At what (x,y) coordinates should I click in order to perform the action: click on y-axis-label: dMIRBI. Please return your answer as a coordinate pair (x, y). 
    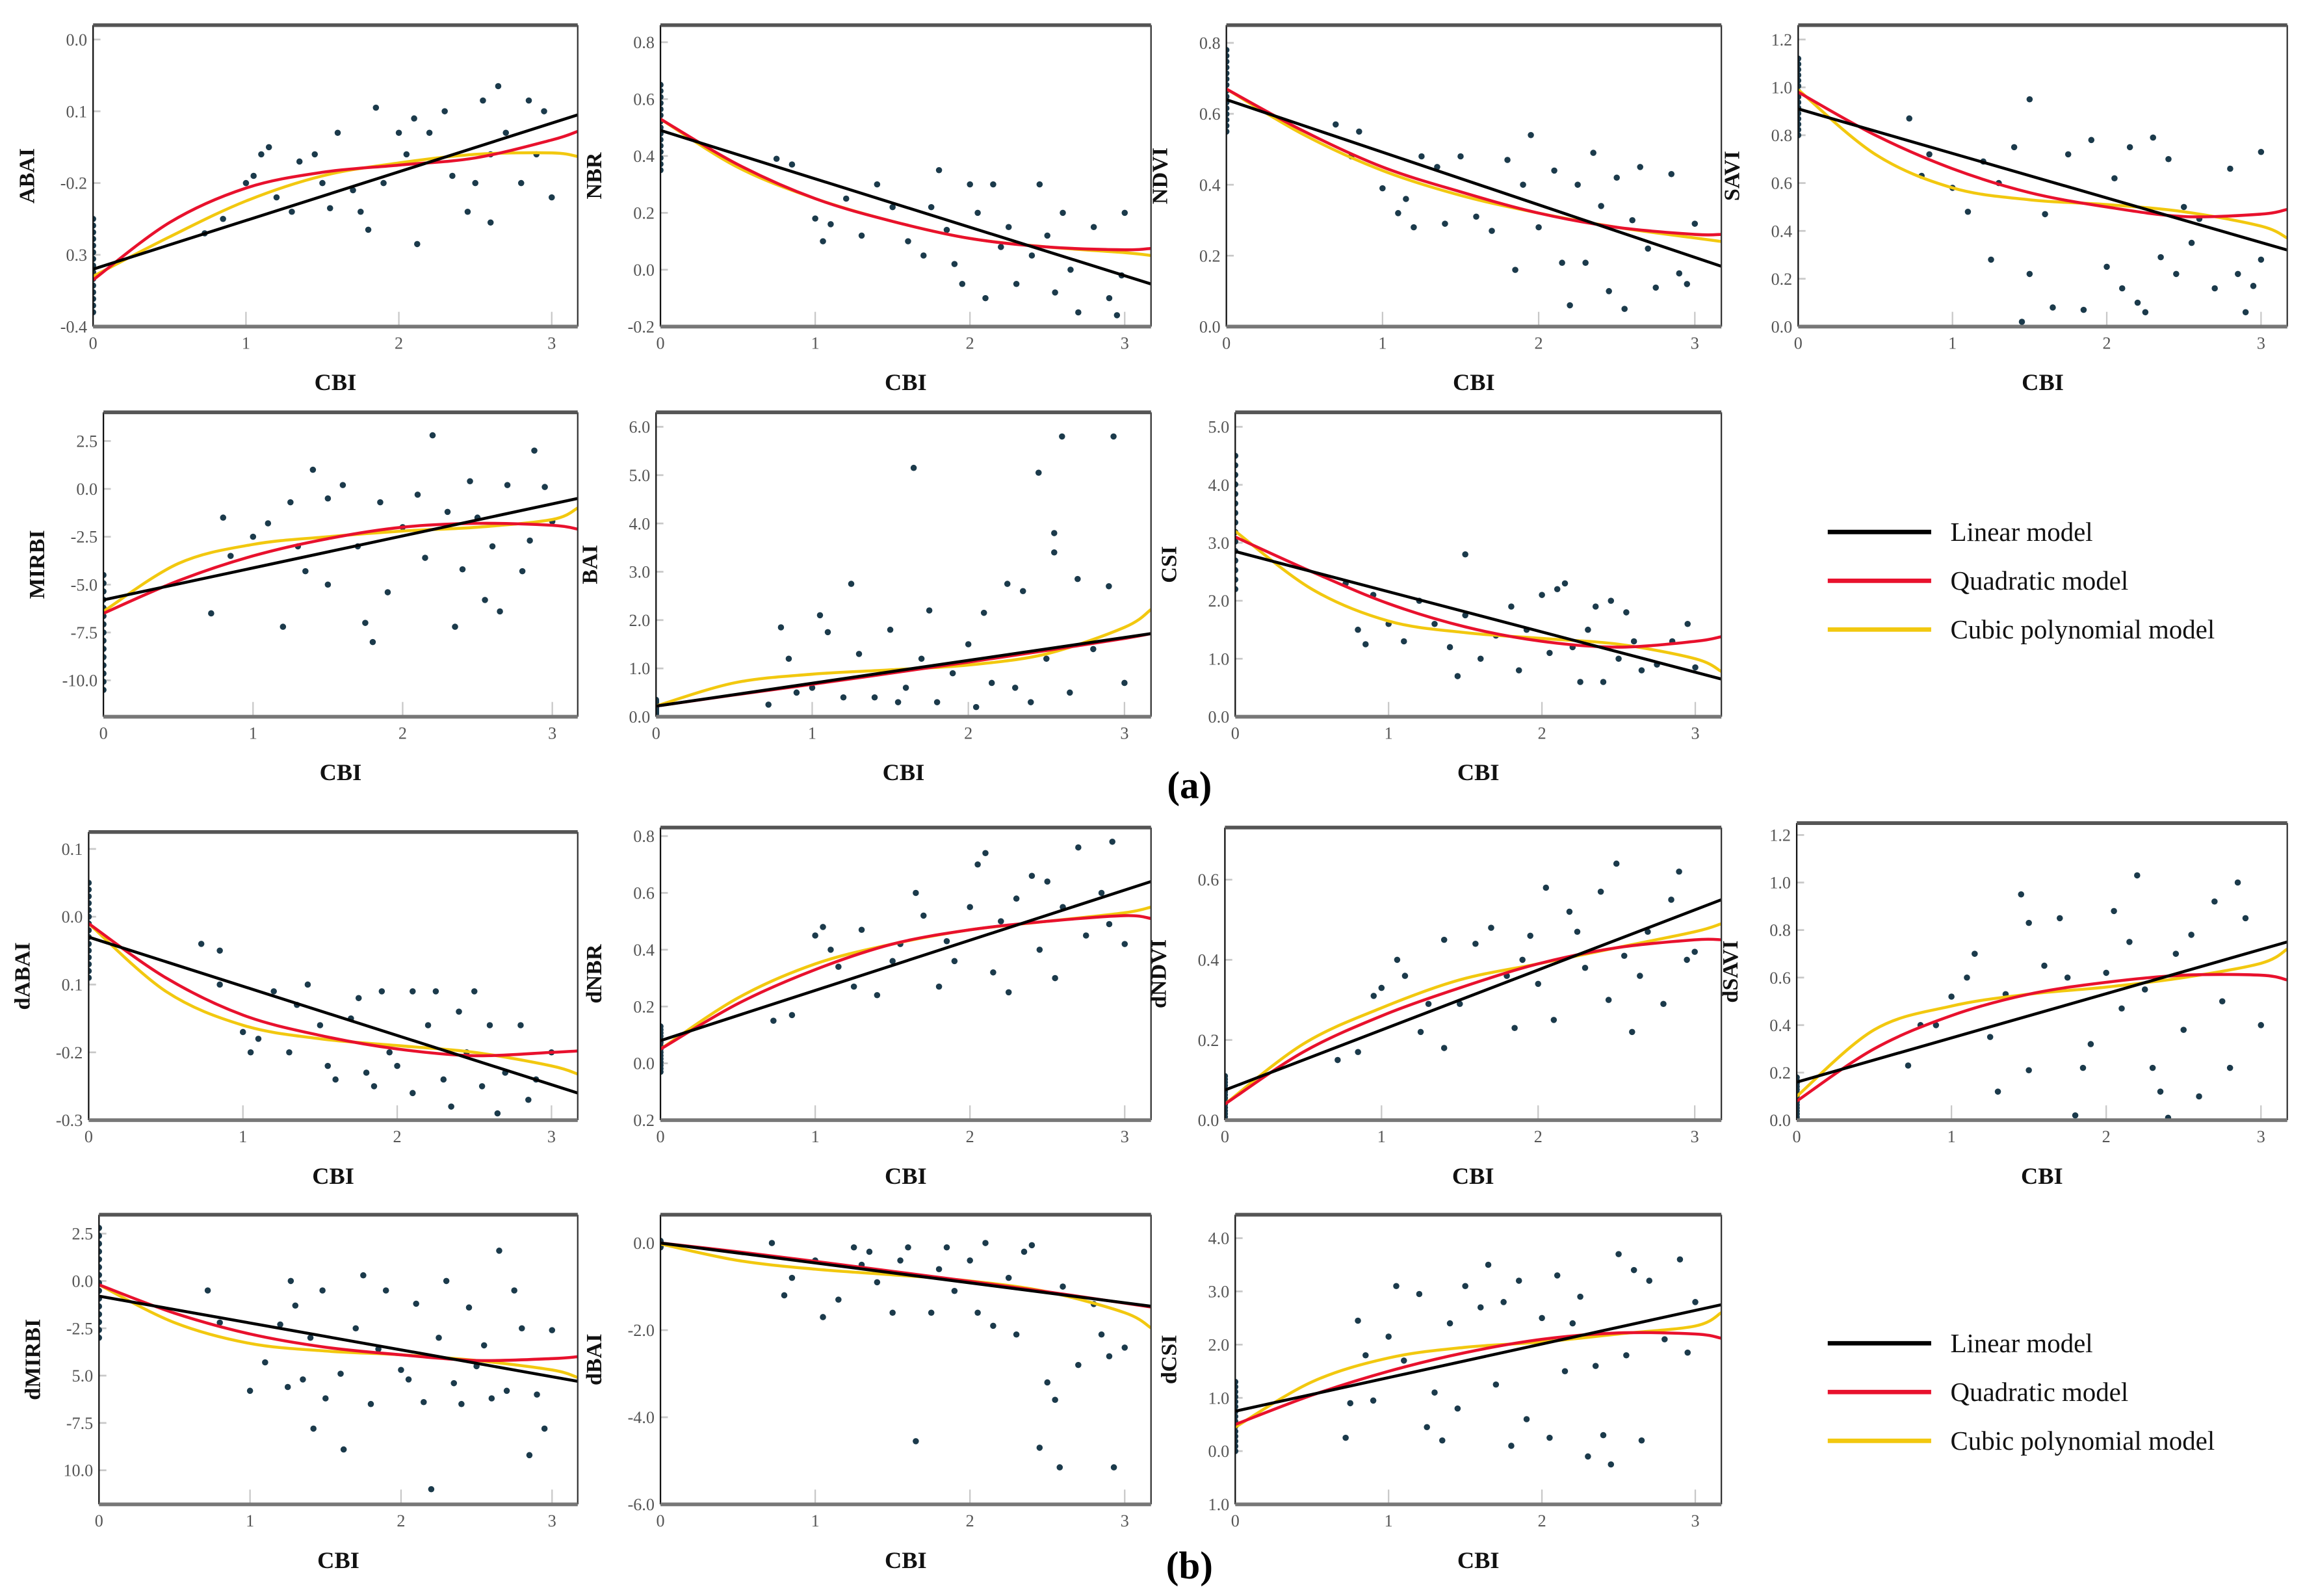
    Looking at the image, I should click on (33, 1359).